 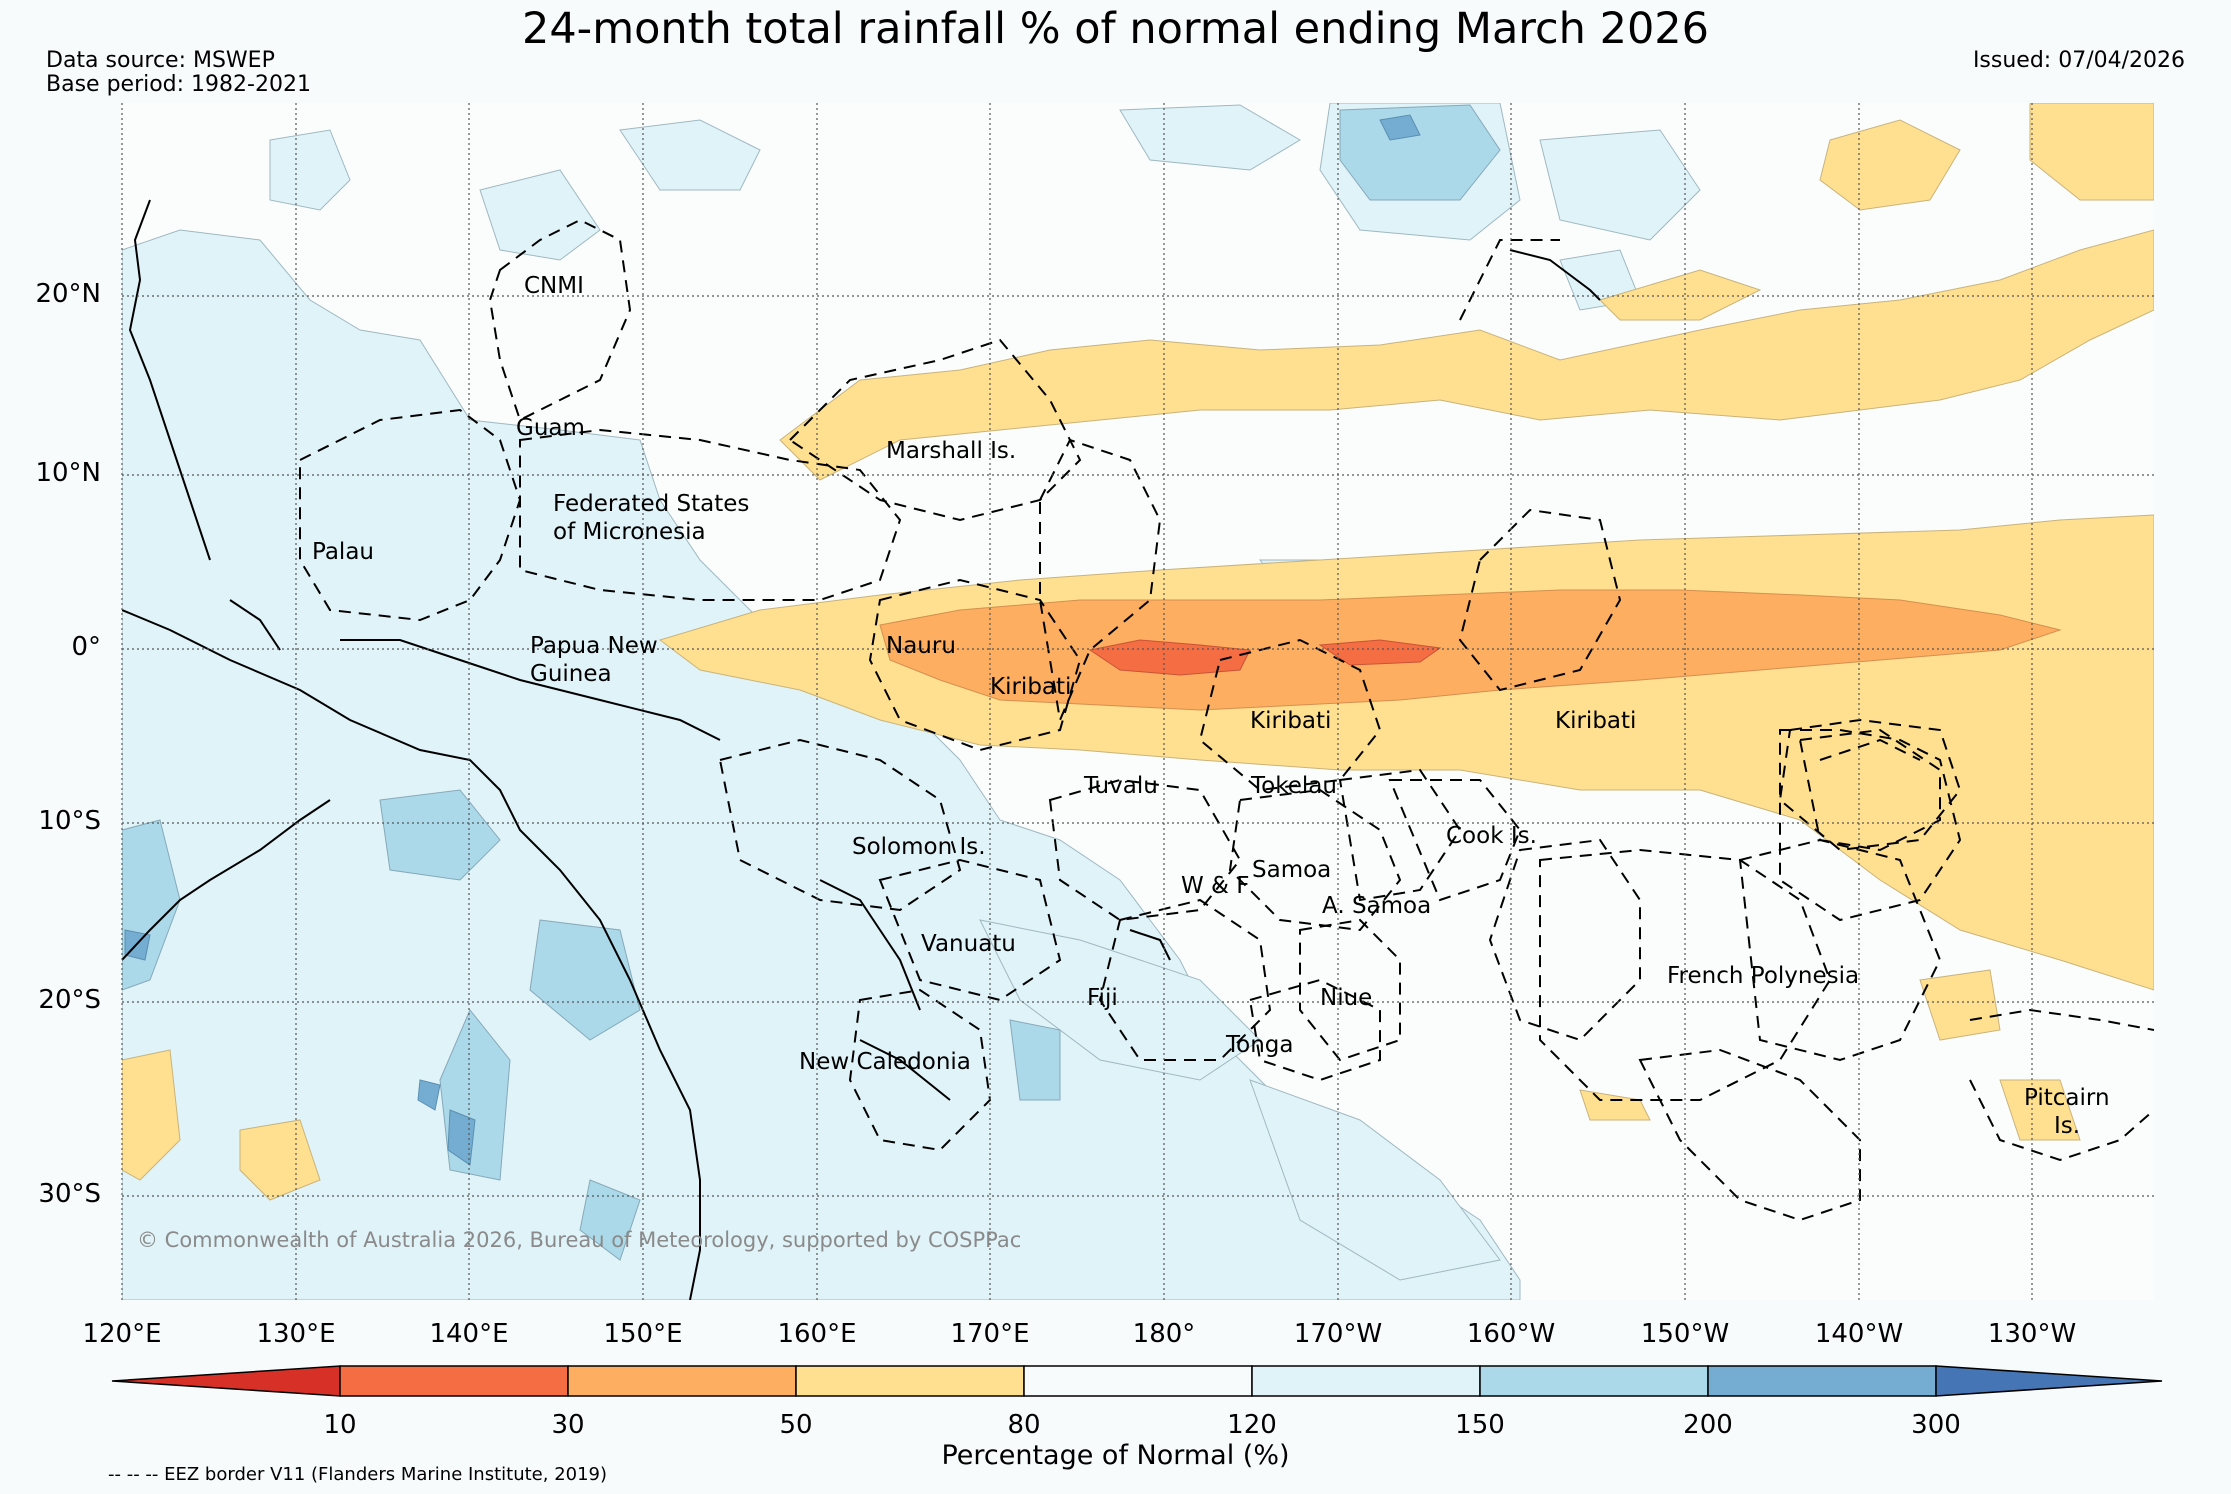 I want to click on place-label-new-caledonia: New Caledonia, so click(x=885, y=1062).